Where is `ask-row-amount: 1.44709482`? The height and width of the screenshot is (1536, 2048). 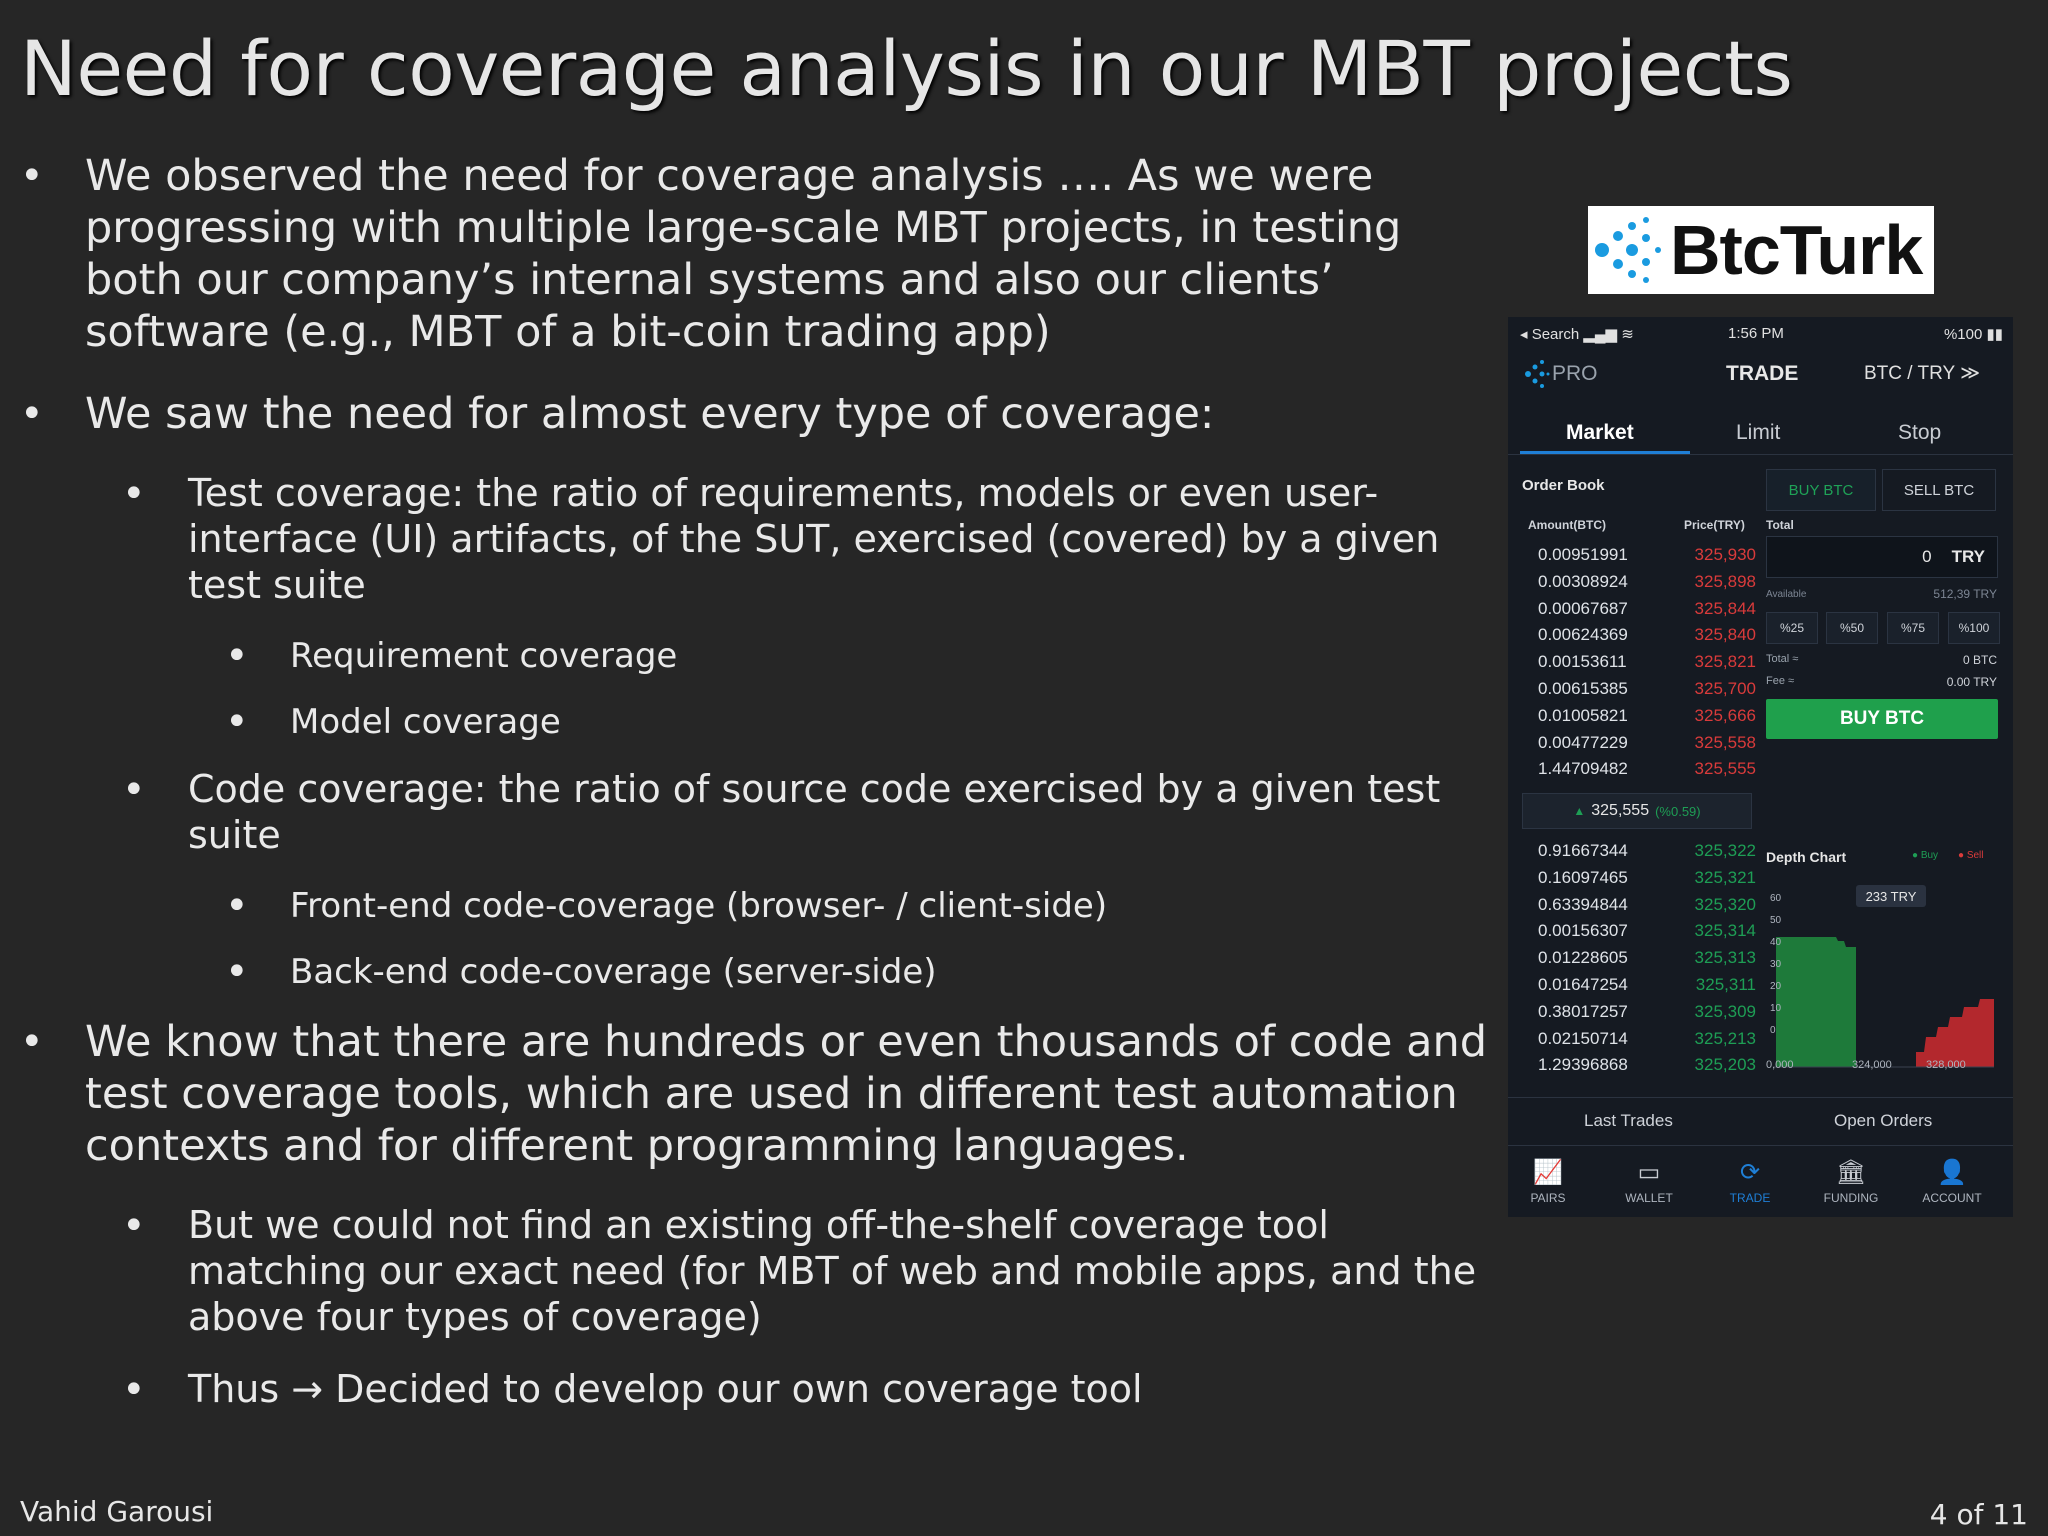
ask-row-amount: 1.44709482 is located at coordinates (1583, 769).